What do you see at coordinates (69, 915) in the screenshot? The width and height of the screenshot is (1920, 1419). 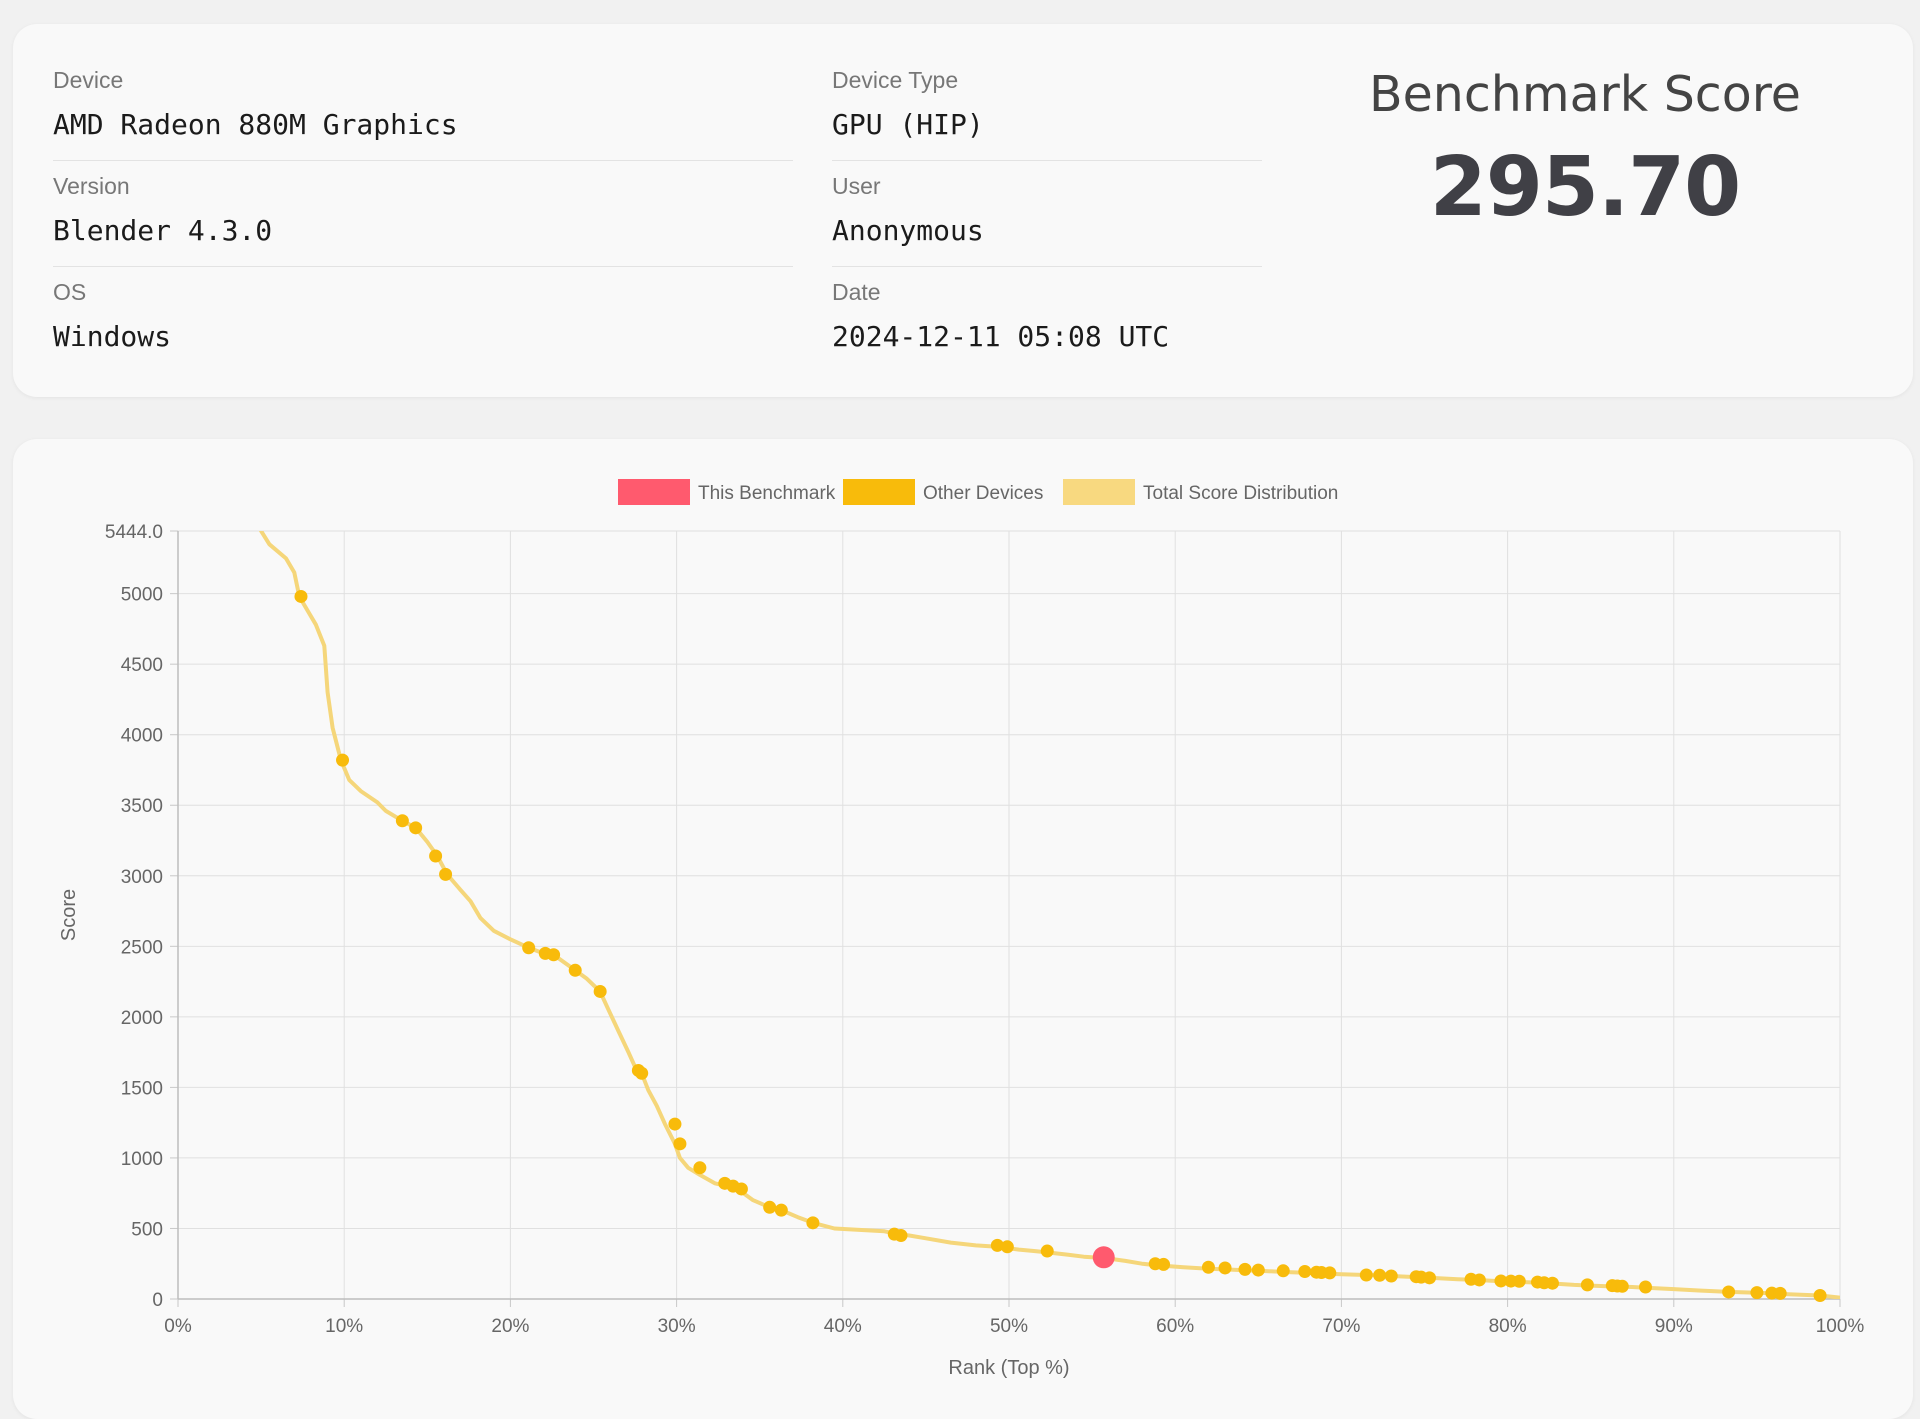 I see `y-axis-title: Score` at bounding box center [69, 915].